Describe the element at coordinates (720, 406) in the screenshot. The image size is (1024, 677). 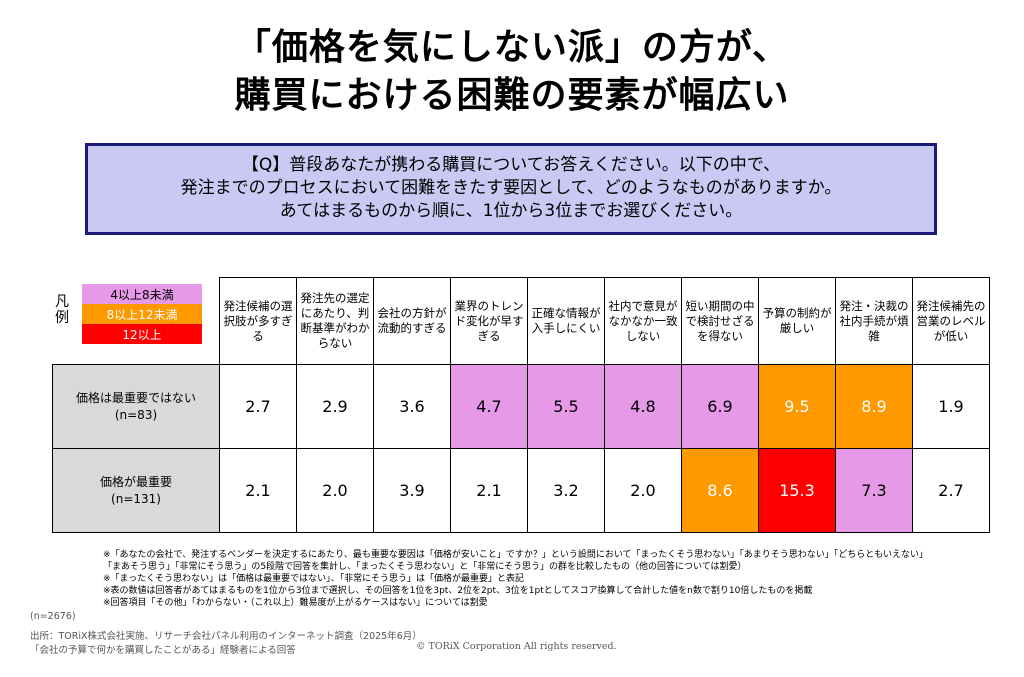
I see `value-cell: 6.9` at that location.